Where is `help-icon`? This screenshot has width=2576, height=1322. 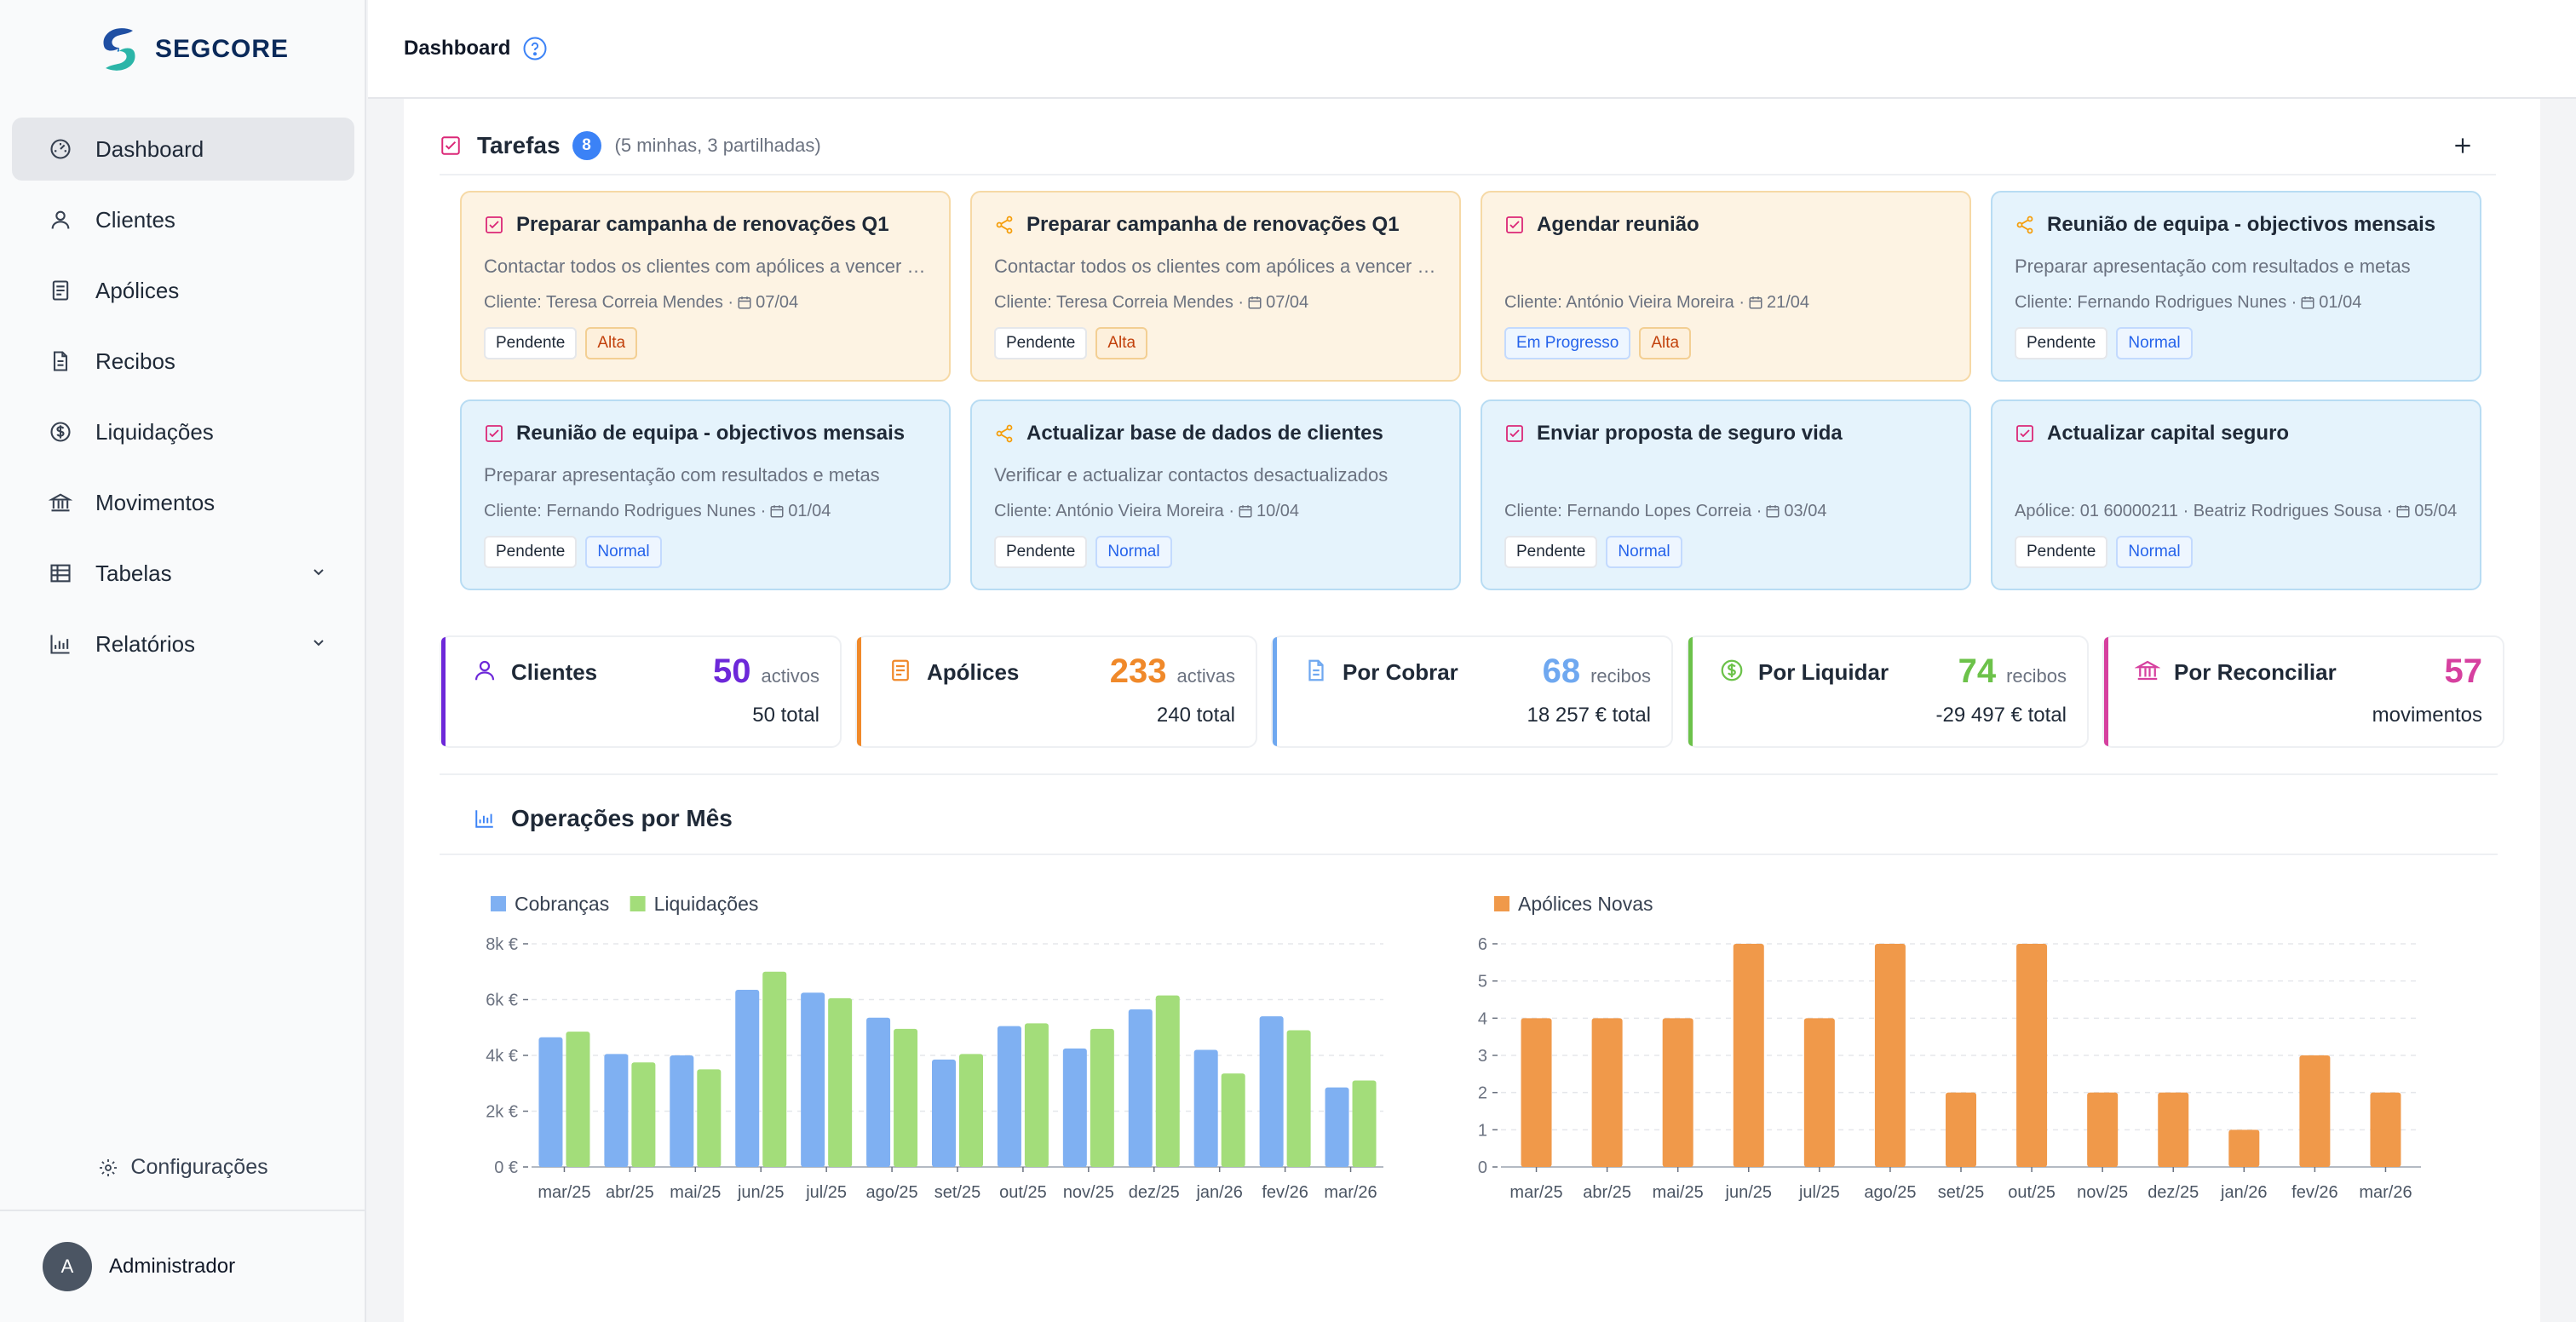 help-icon is located at coordinates (535, 48).